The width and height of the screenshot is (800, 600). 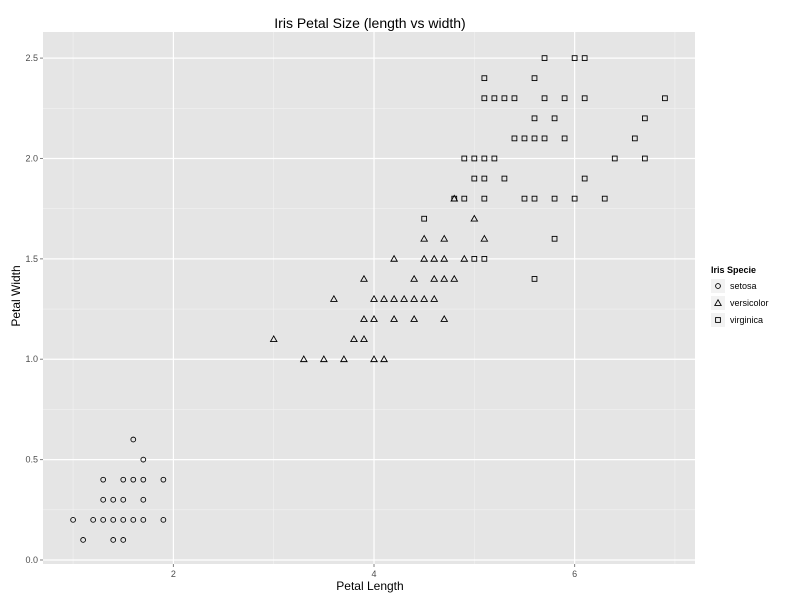 What do you see at coordinates (574, 574) in the screenshot?
I see `x-tick-label: 6` at bounding box center [574, 574].